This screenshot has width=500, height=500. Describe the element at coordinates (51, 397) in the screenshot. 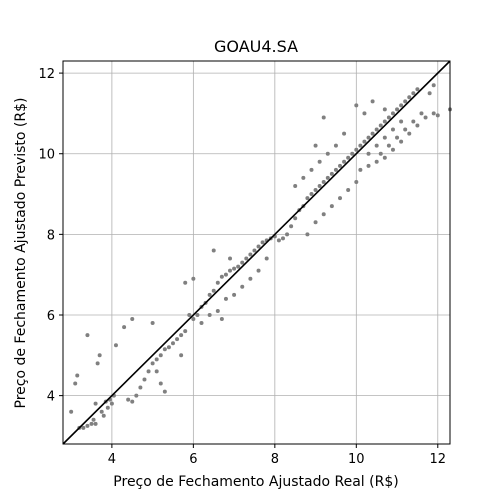

I see `y-tick-label: 4` at that location.